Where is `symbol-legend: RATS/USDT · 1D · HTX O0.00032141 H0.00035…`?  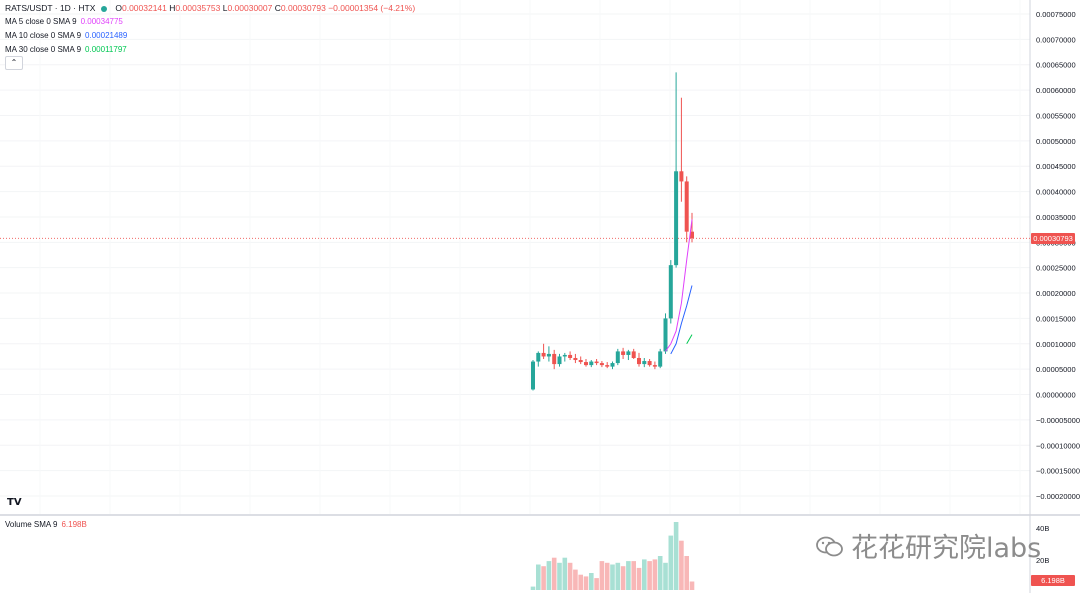
symbol-legend: RATS/USDT · 1D · HTX O0.00032141 H0.00035… is located at coordinates (210, 8).